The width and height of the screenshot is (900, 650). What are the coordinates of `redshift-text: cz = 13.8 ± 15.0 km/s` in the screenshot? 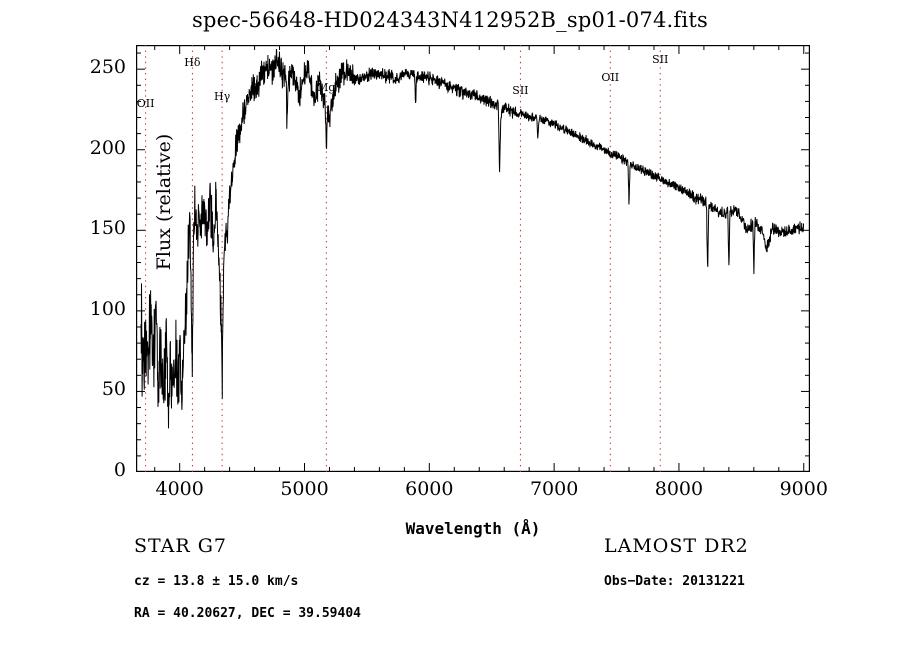 It's located at (216, 581).